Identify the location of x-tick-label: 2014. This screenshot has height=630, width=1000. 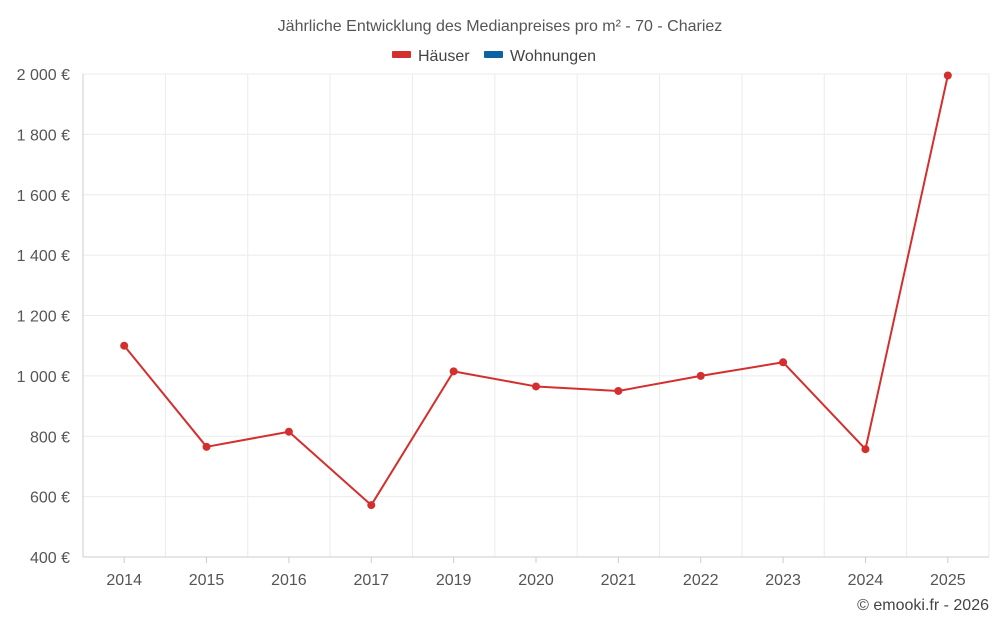
(124, 580).